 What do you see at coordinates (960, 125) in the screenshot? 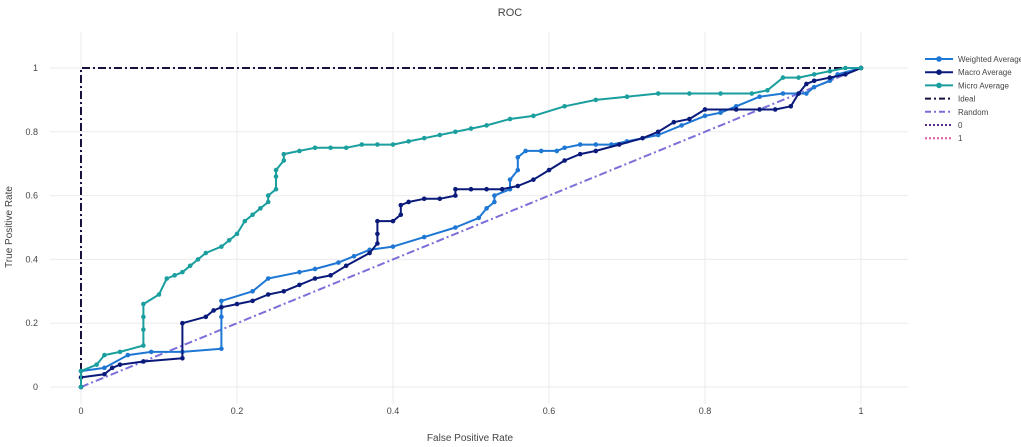
I see `legend-label: 0` at bounding box center [960, 125].